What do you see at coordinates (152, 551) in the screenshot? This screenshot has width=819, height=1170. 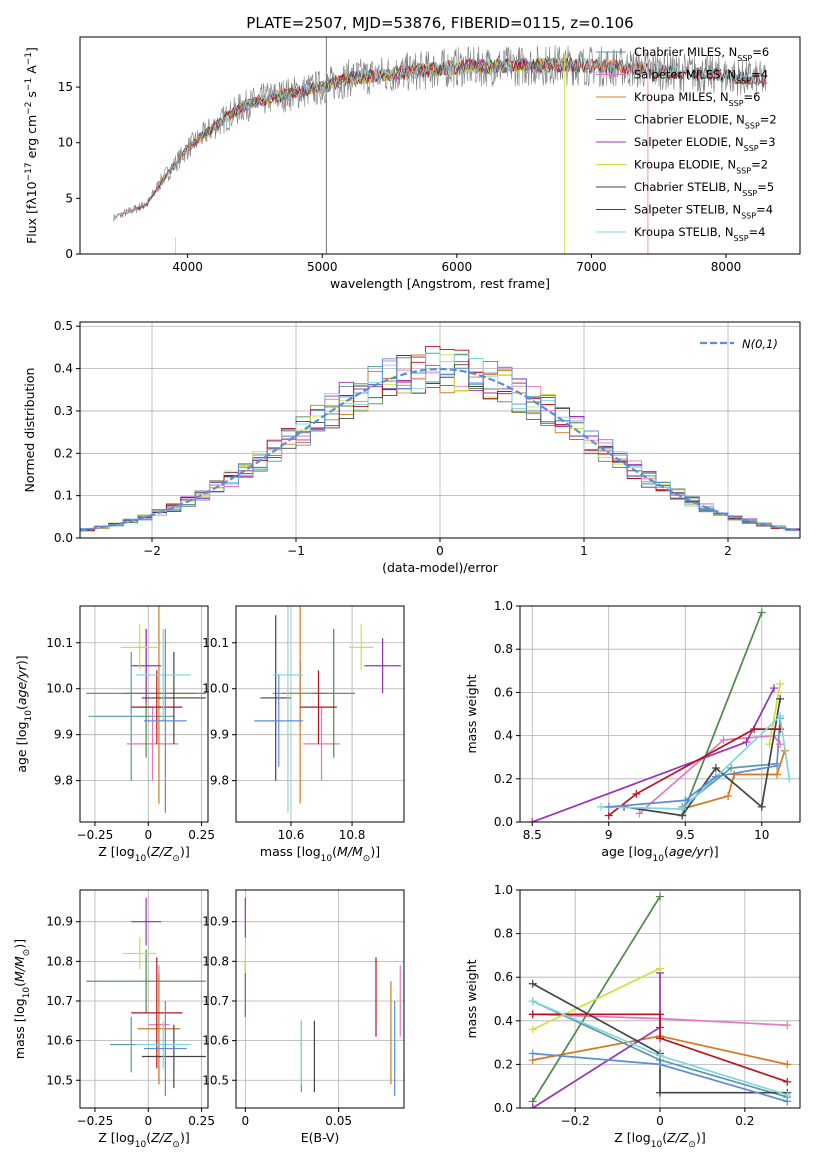 I see `x-tick-label: −2` at bounding box center [152, 551].